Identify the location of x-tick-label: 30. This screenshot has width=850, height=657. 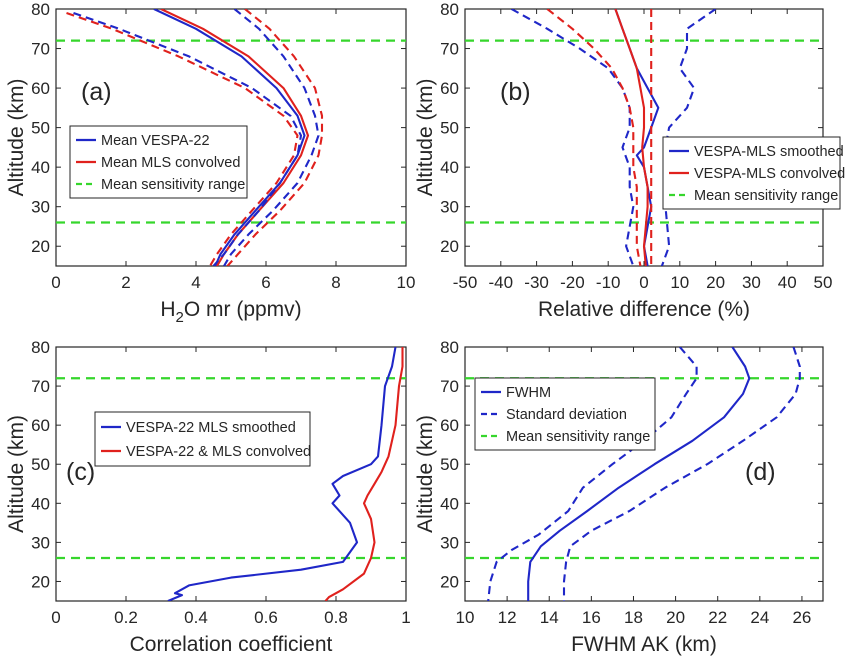
(751, 282).